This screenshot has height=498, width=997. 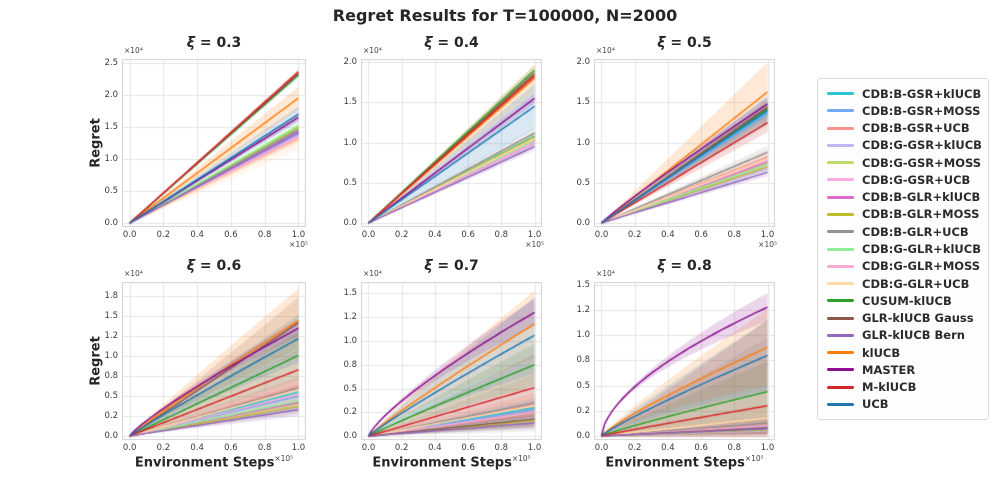 I want to click on legend-item: MASTER, so click(x=903, y=369).